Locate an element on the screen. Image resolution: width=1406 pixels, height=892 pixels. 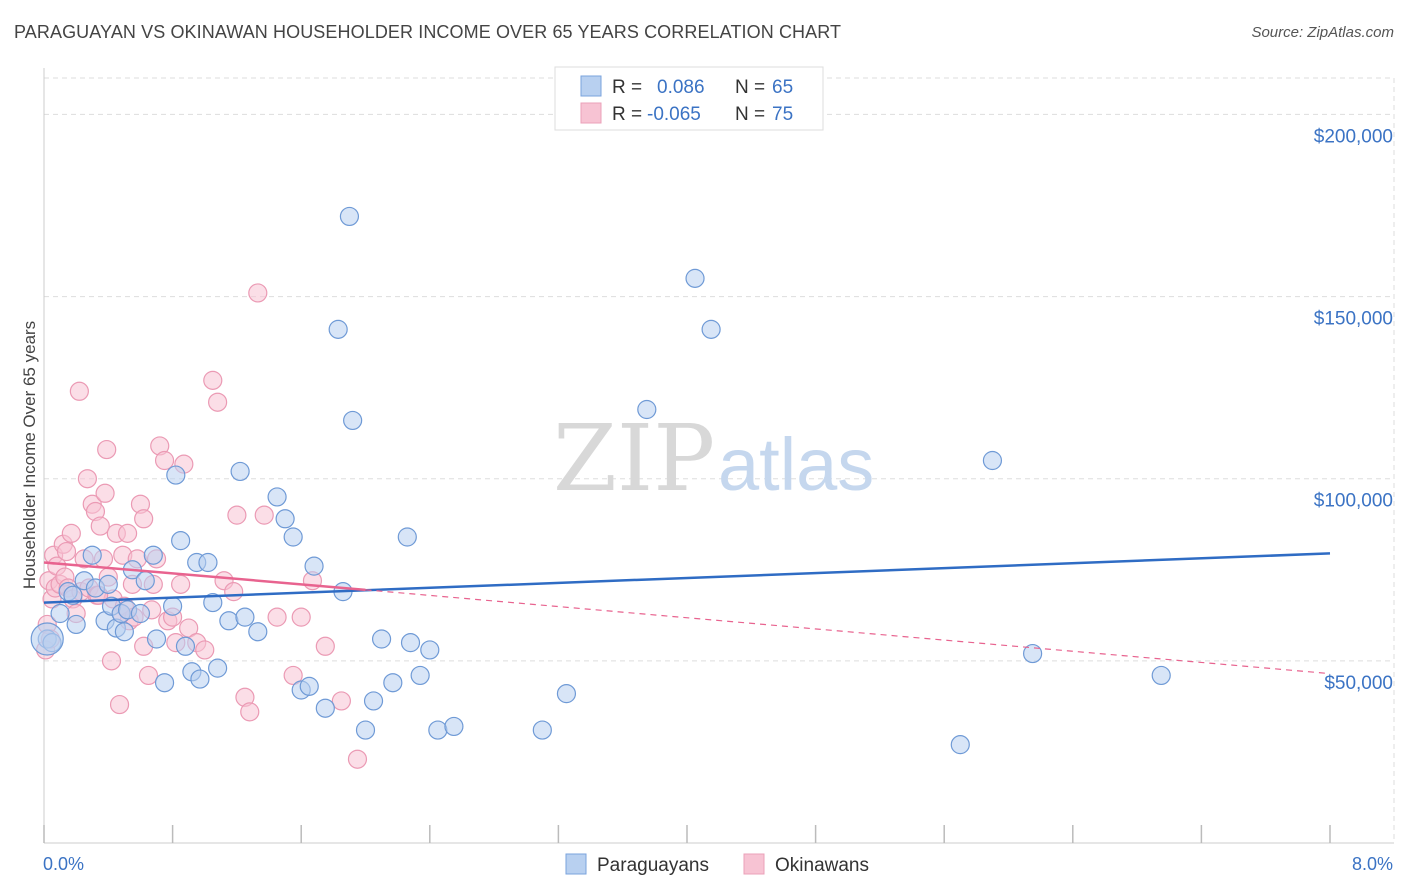
legend-n-value-1: 65 is located at coordinates (782, 87).